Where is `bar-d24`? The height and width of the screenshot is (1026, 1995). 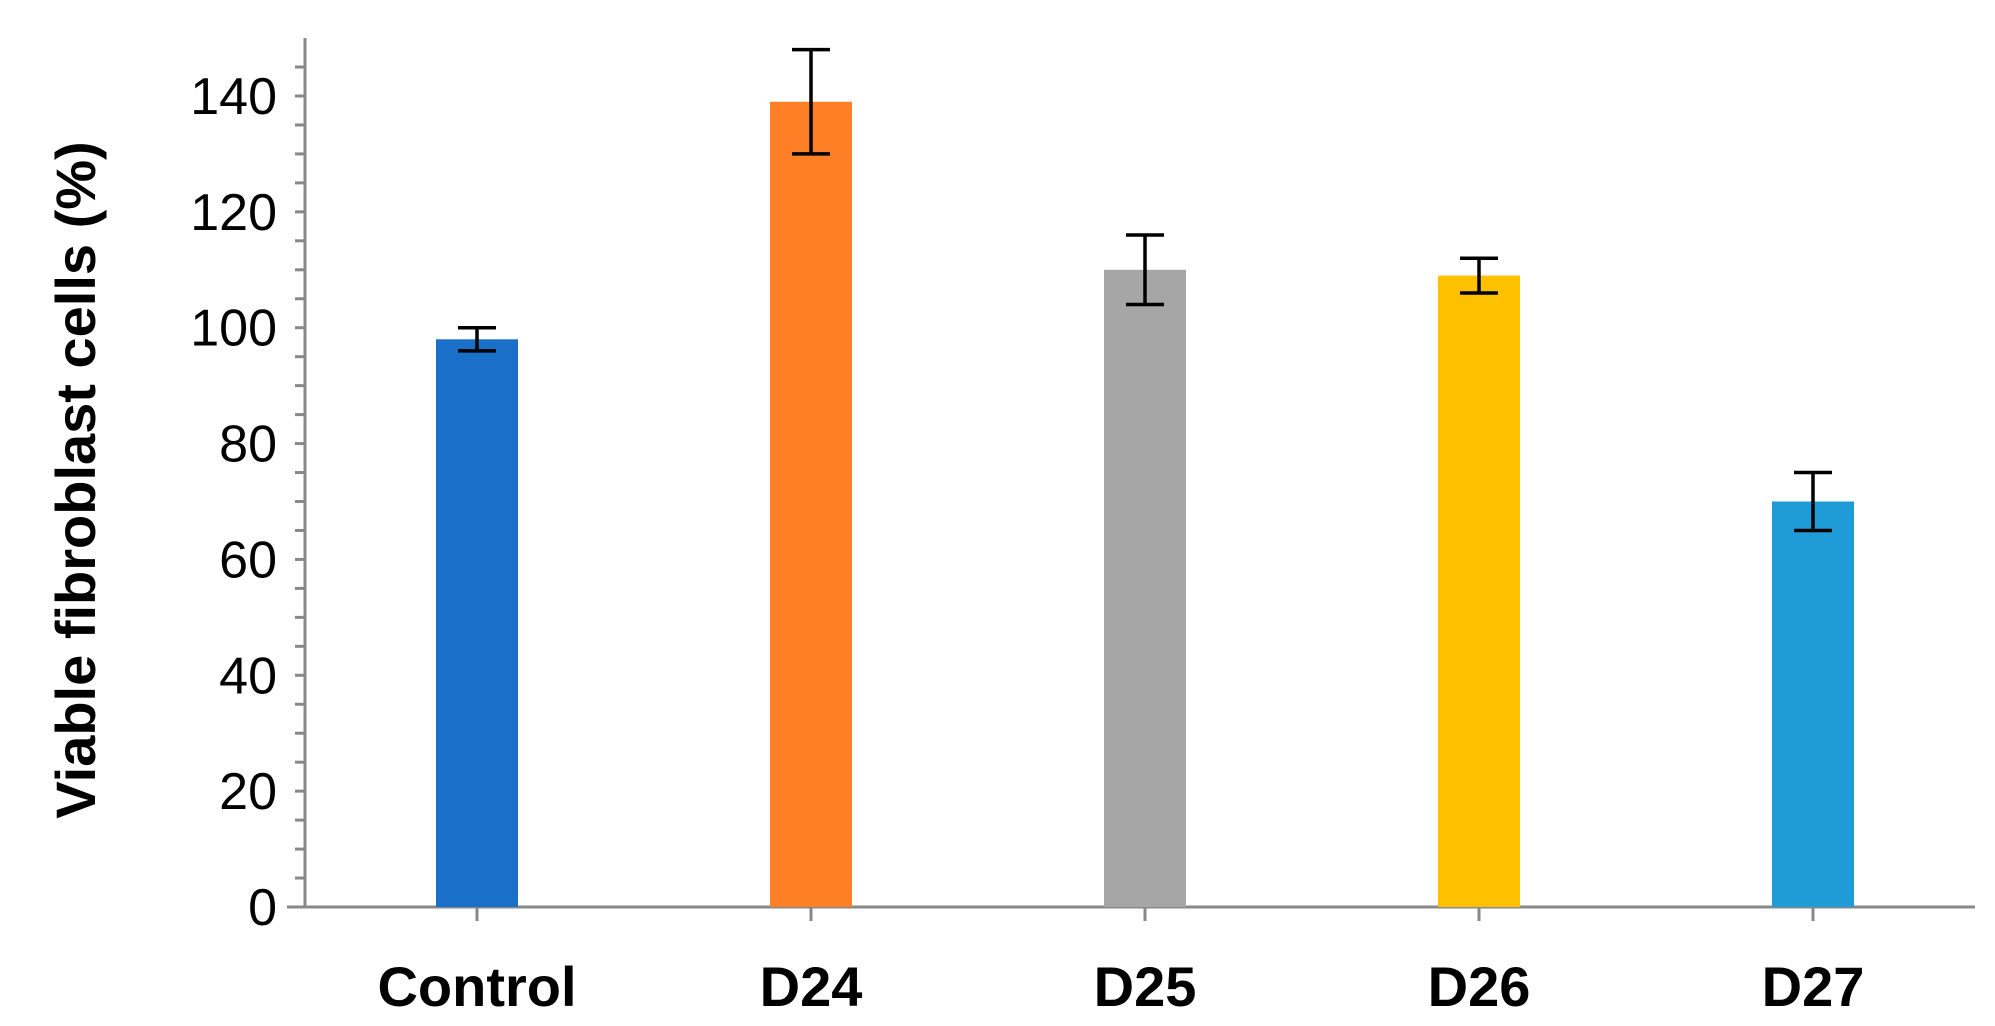 bar-d24 is located at coordinates (811, 504).